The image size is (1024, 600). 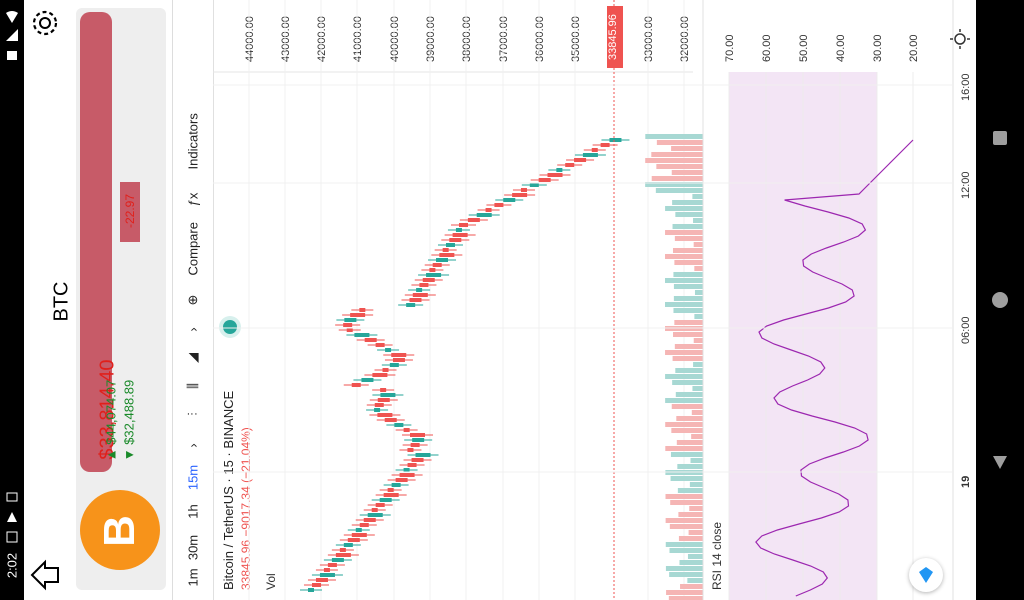 I want to click on rsi-tick-label: 20.00, so click(x=914, y=48).